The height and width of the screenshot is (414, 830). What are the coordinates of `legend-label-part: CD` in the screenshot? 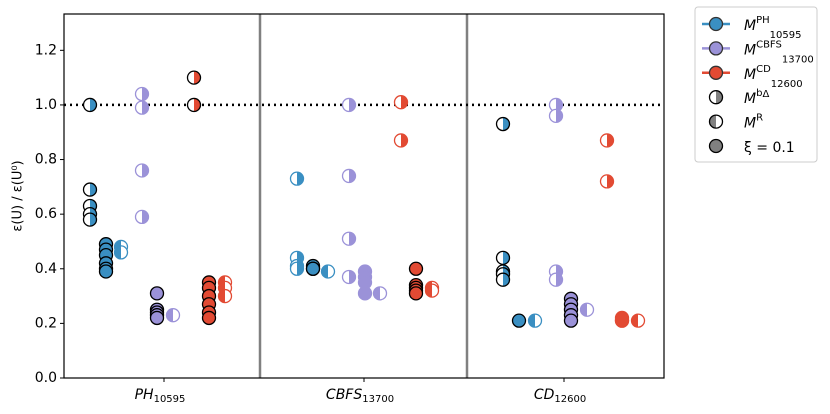 It's located at (763, 69).